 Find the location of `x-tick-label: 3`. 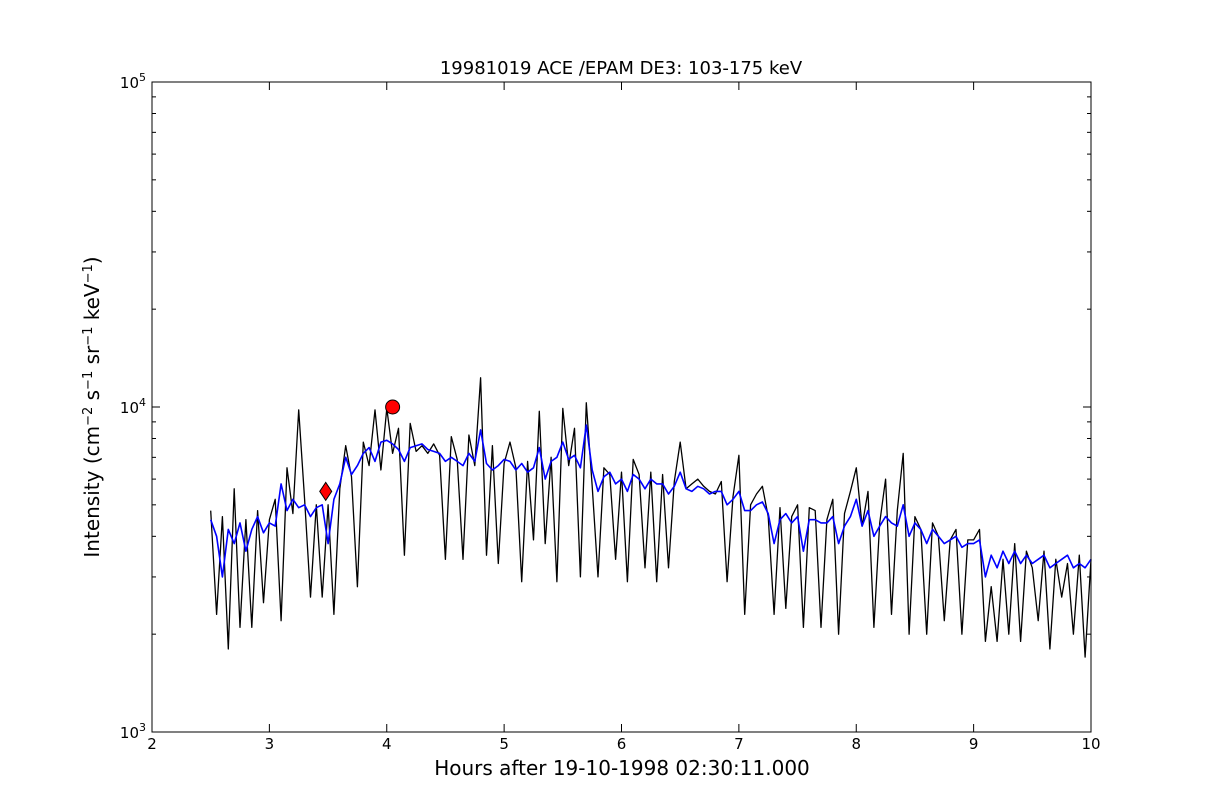

x-tick-label: 3 is located at coordinates (270, 744).